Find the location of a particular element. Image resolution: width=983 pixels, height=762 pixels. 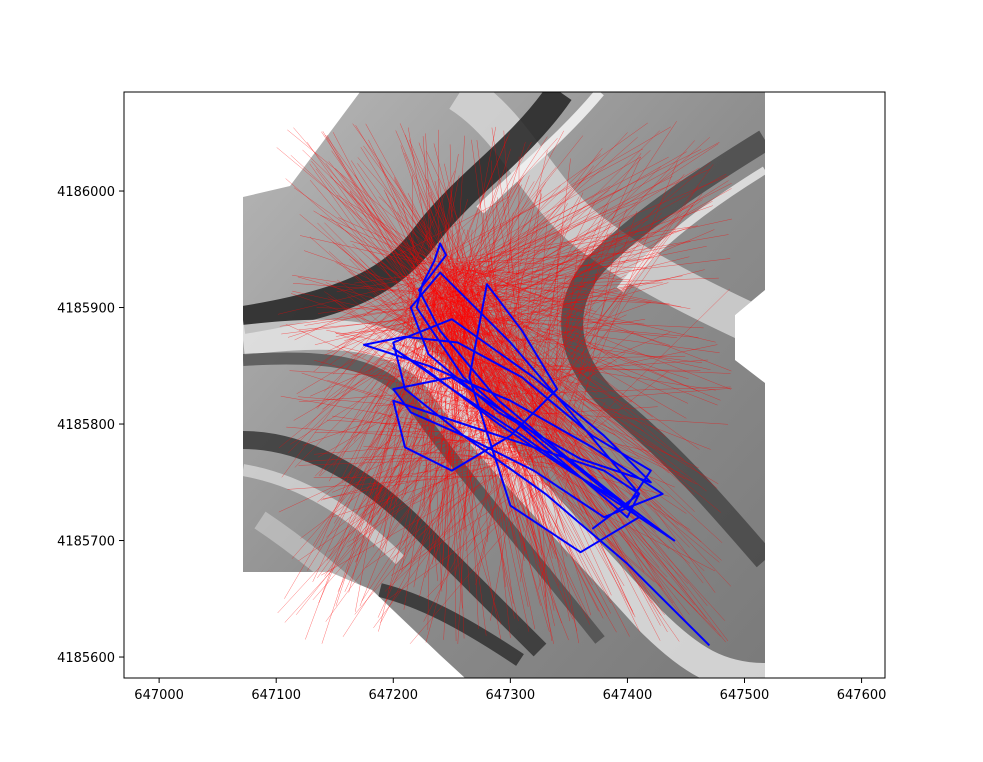

x-tick-label: 647600 is located at coordinates (862, 695).